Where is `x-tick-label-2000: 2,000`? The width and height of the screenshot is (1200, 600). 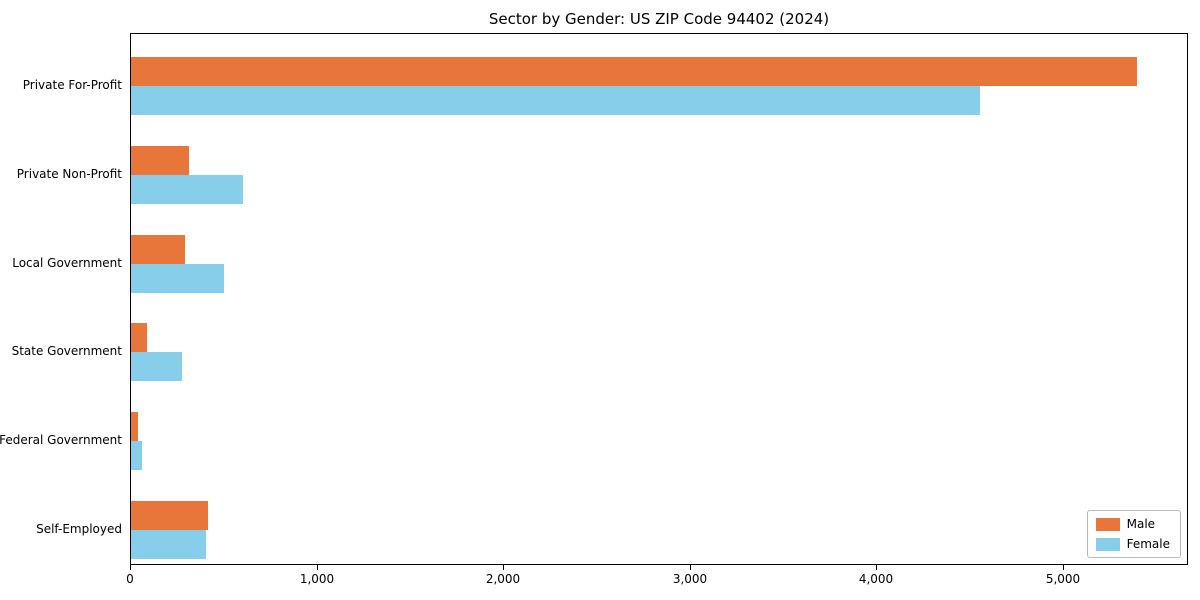
x-tick-label-2000: 2,000 is located at coordinates (503, 579).